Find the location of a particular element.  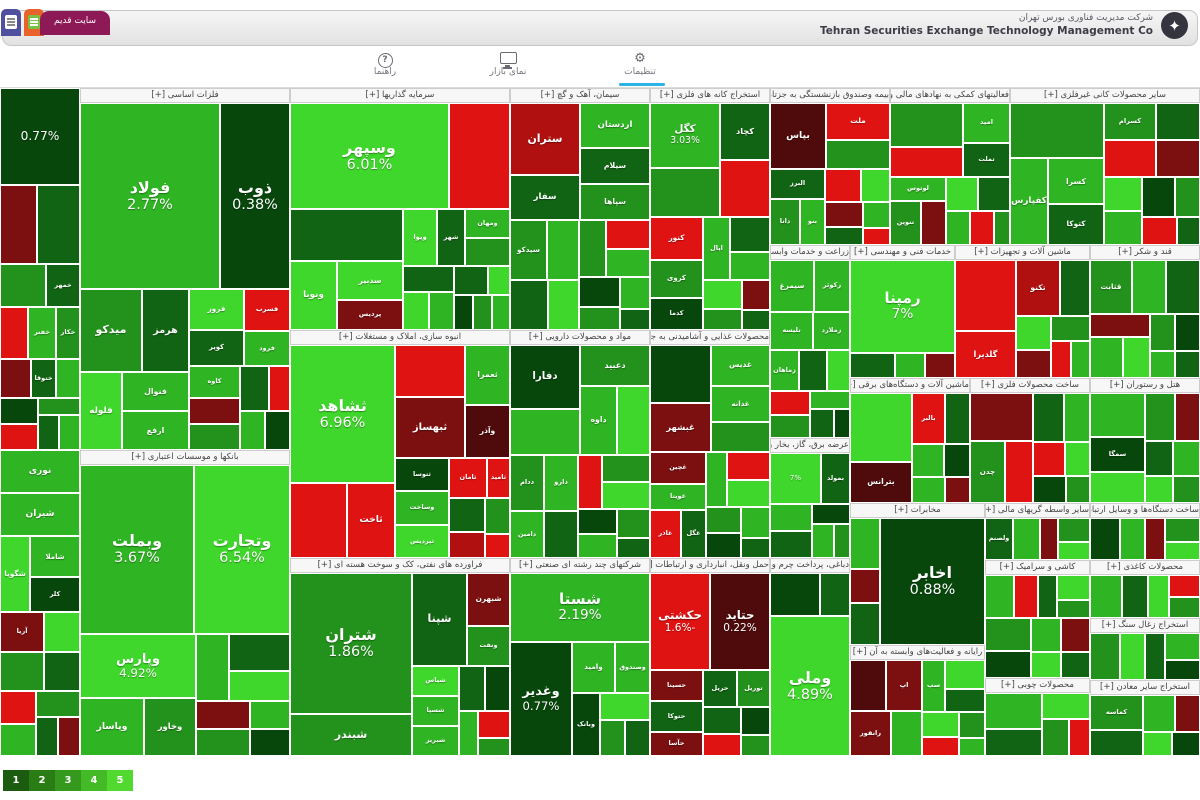

stock-tile-حریل: حریل is located at coordinates (720, 688).